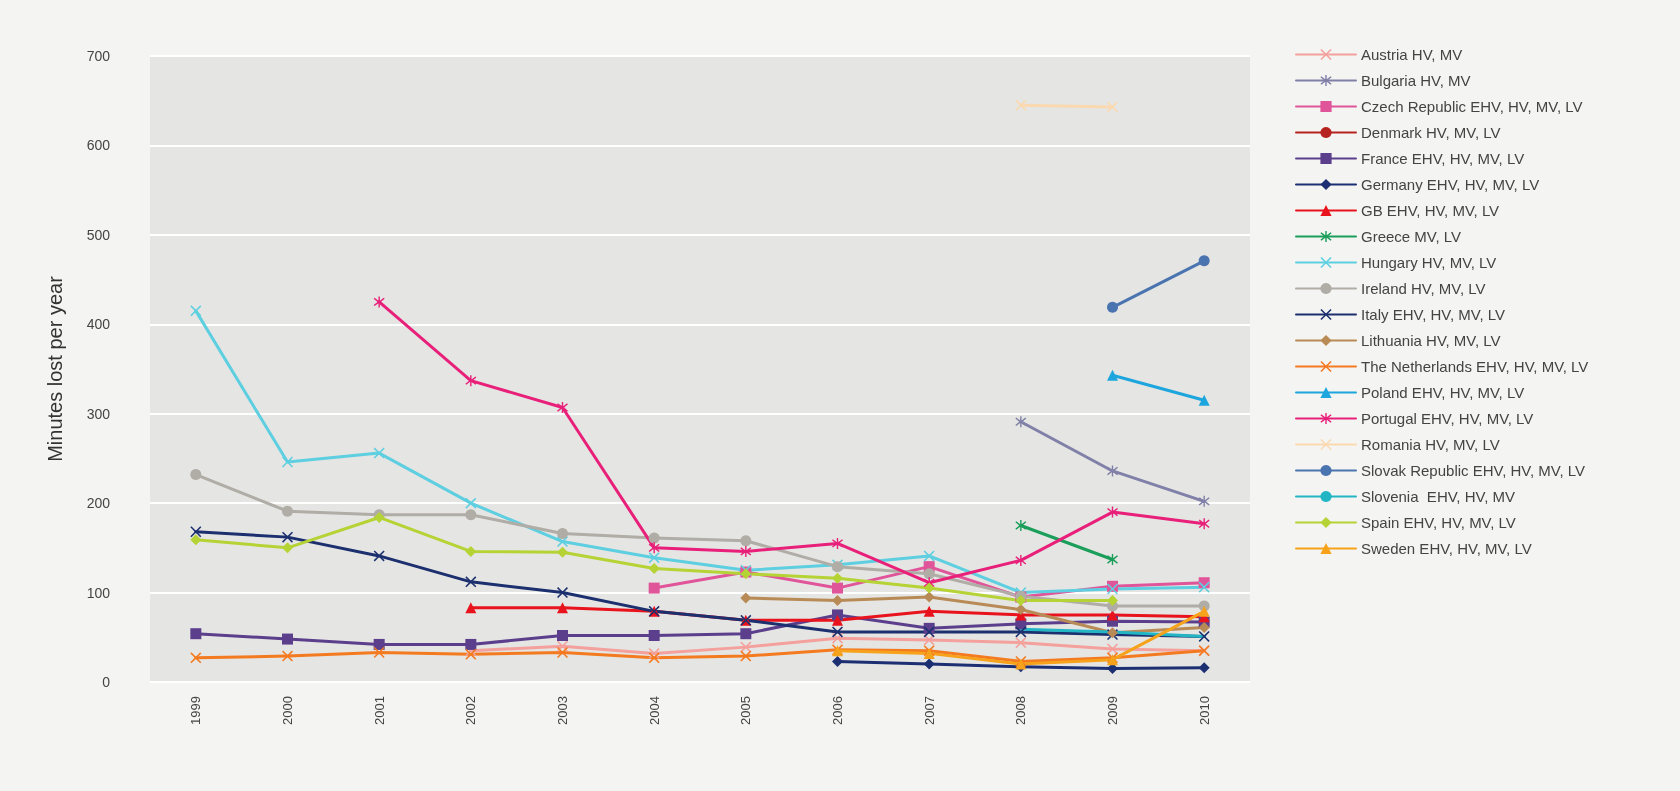  What do you see at coordinates (1204, 710) in the screenshot?
I see `x-tick-label: 2010` at bounding box center [1204, 710].